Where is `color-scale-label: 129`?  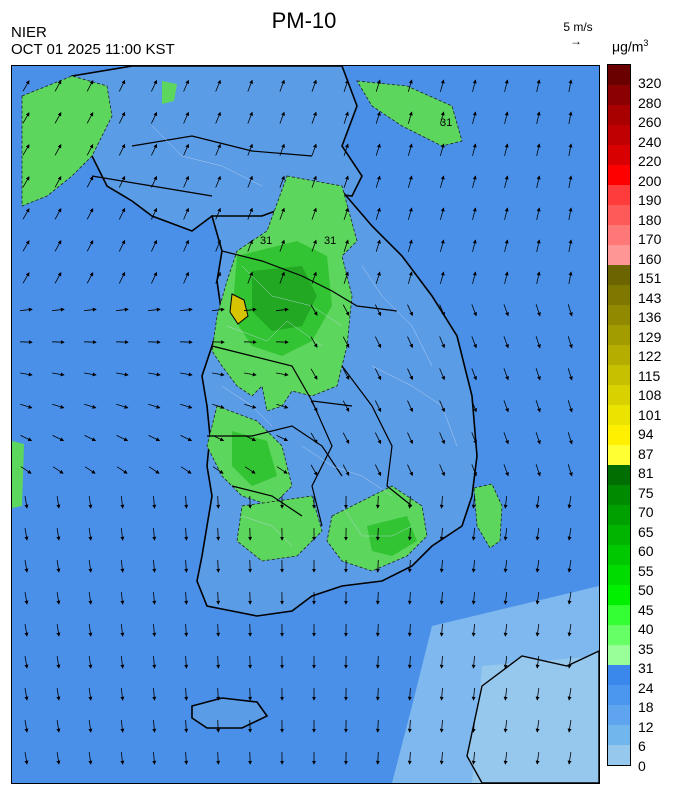
color-scale-label: 129 is located at coordinates (650, 336).